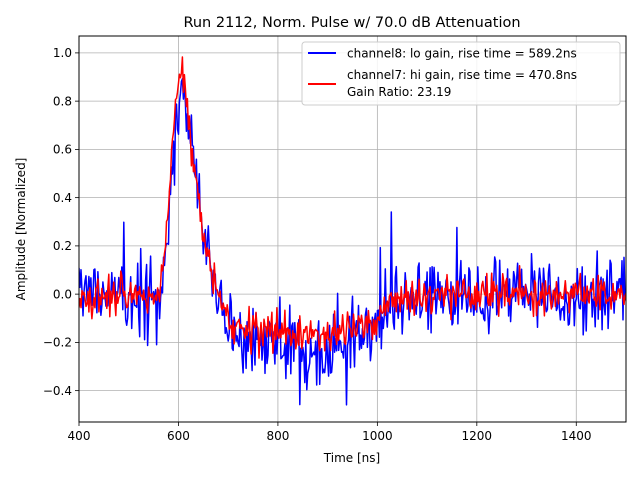 The image size is (640, 480). Describe the element at coordinates (21, 229) in the screenshot. I see `y-axis-label: Amplitude [Normalized]` at that location.